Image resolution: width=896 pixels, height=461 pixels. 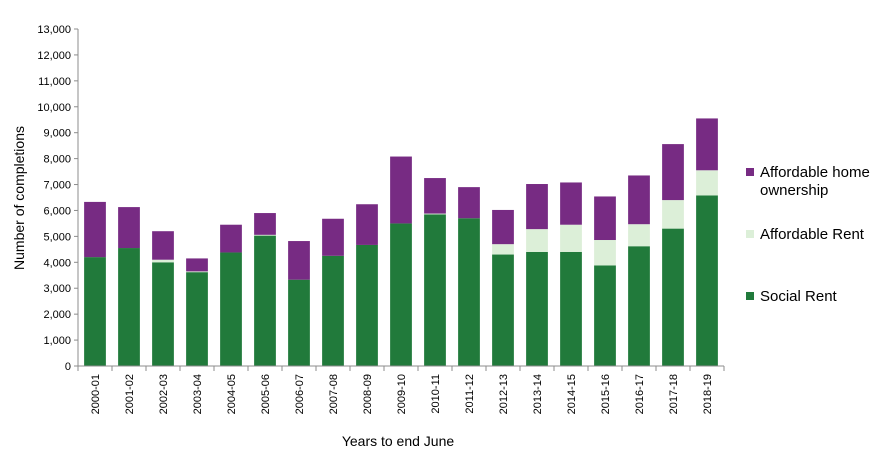 I want to click on x-tick-label: 2004-05, so click(x=232, y=394).